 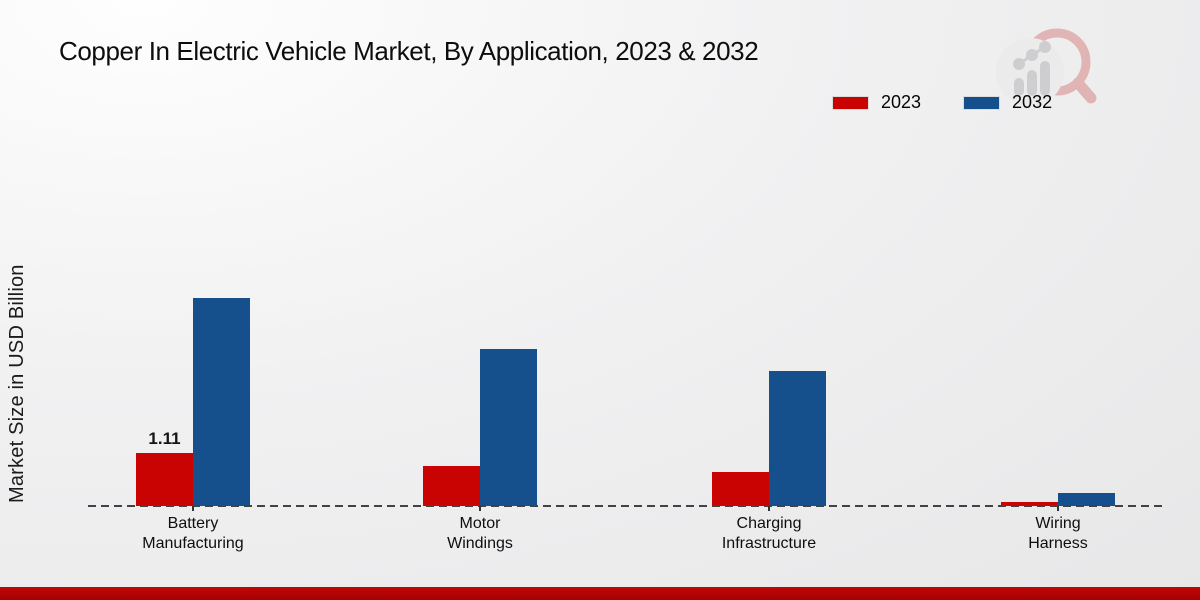 What do you see at coordinates (942, 102) in the screenshot?
I see `legend: 2023 2032` at bounding box center [942, 102].